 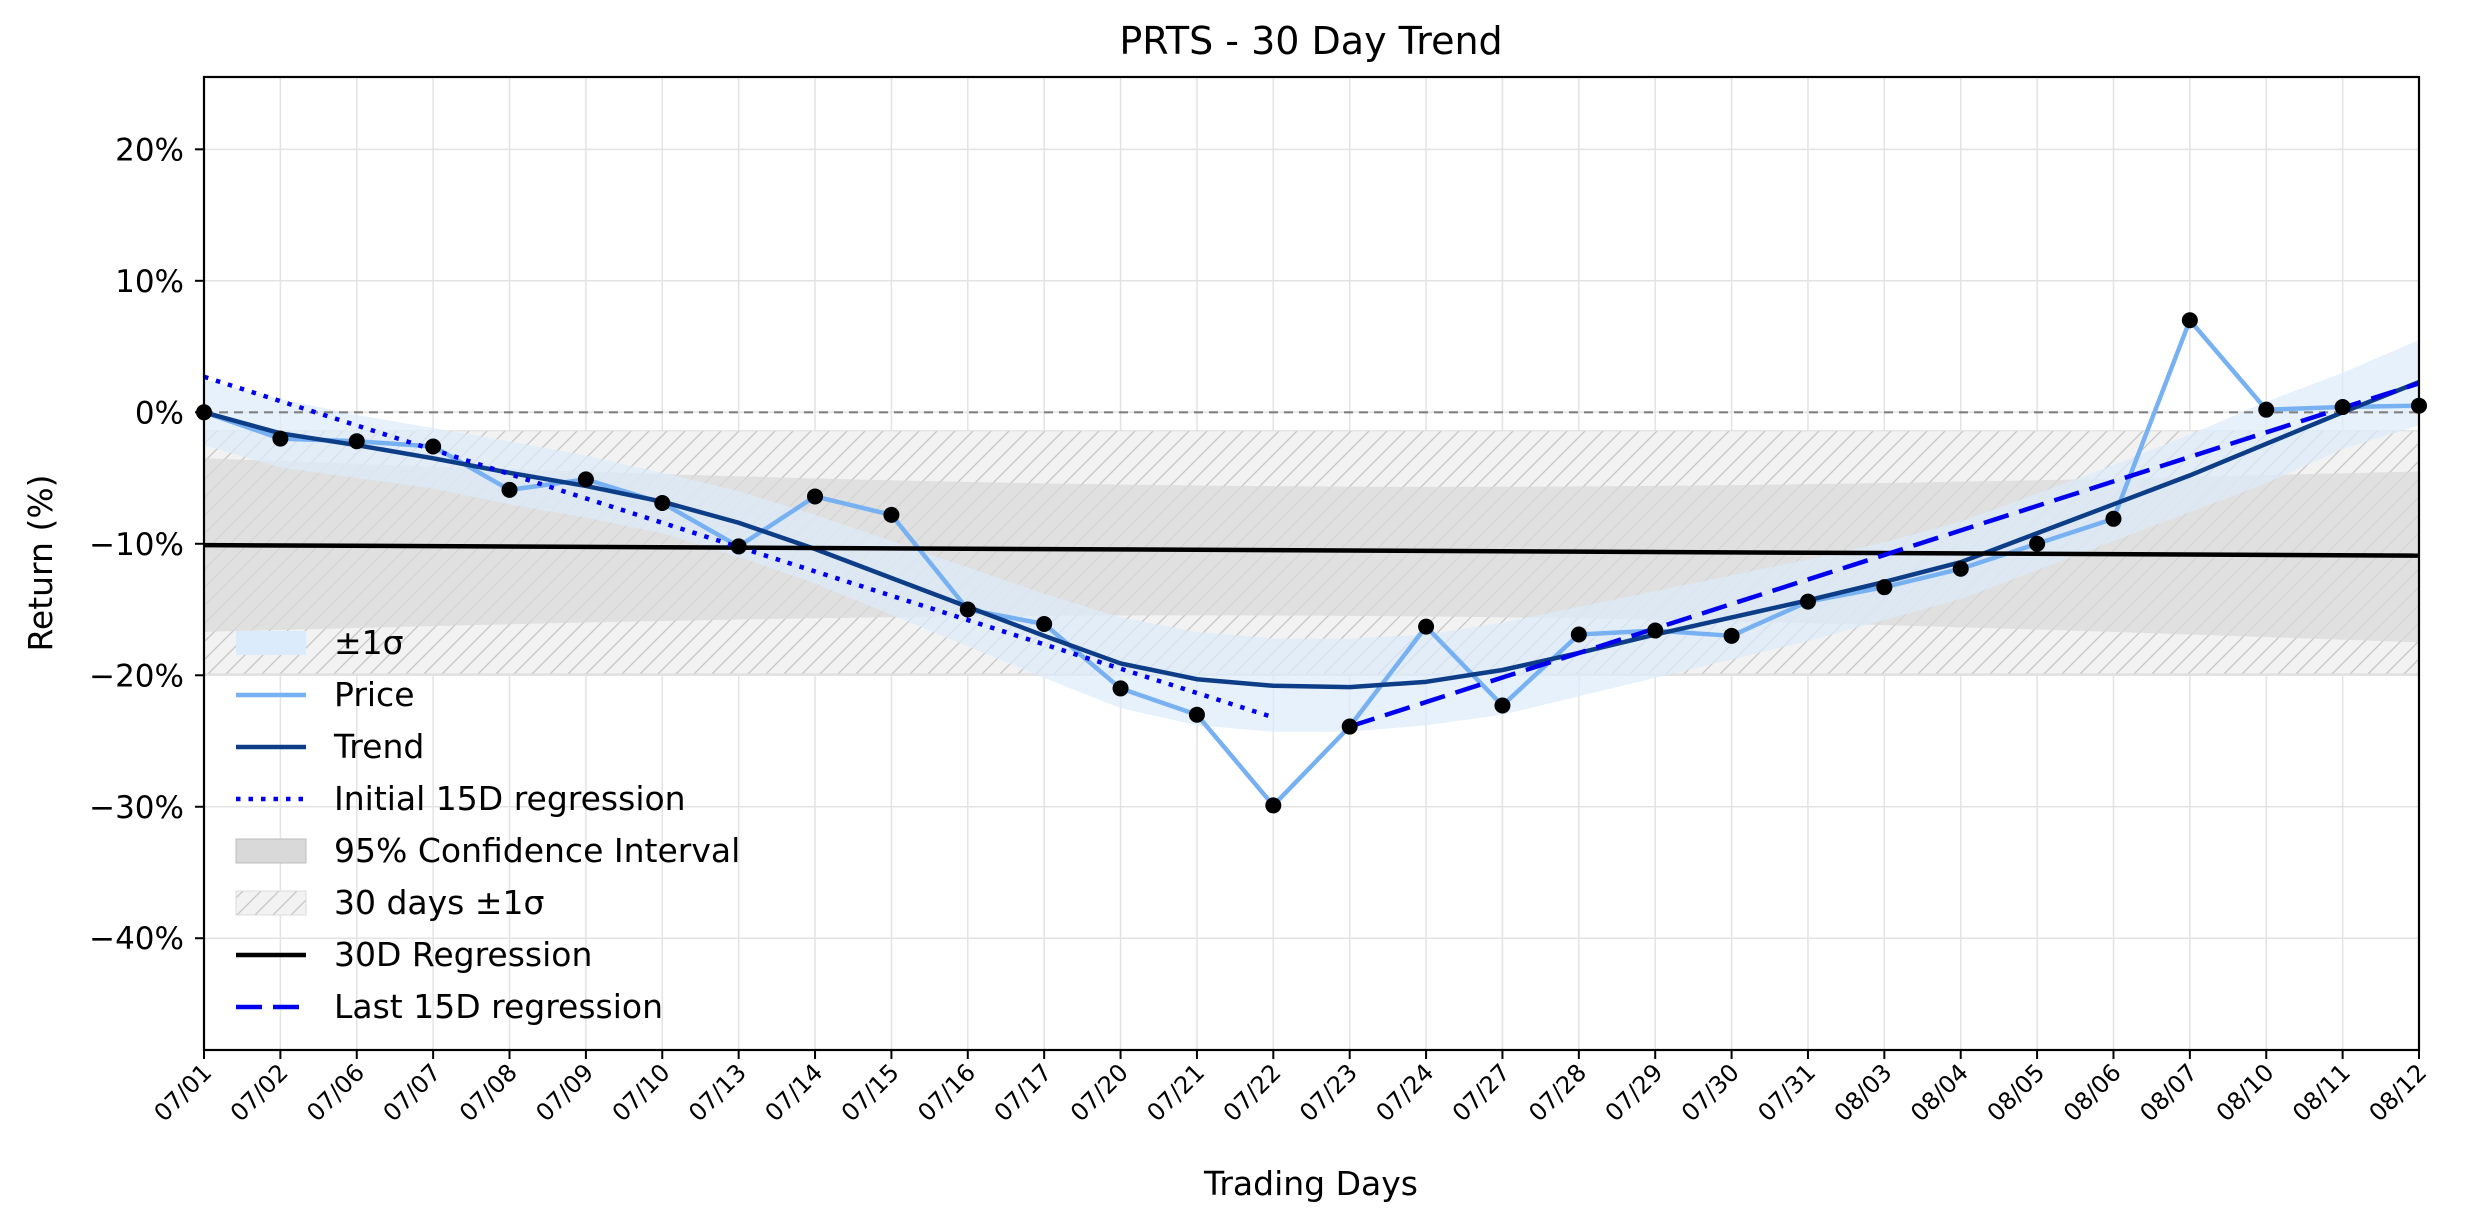 I want to click on x-axis-label: Trading Days, so click(x=1310, y=1183).